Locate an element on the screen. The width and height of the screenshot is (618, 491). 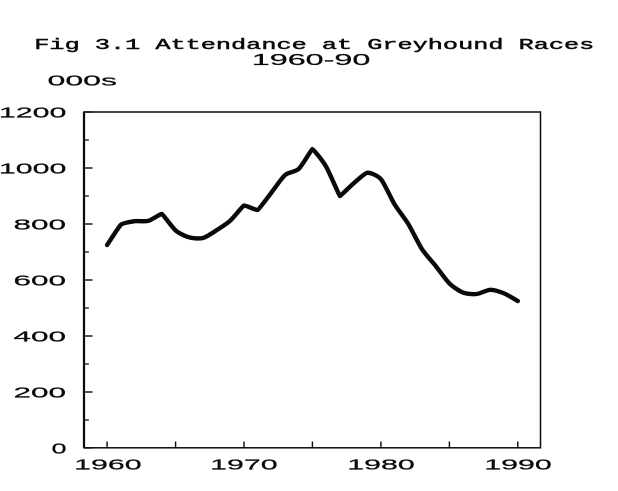
svg-text: 1000 is located at coordinates (33, 169).